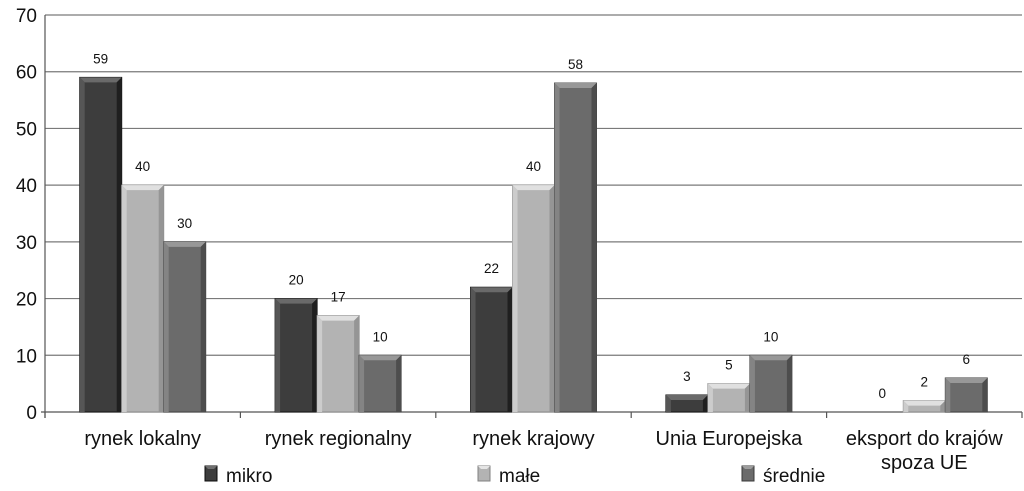 This screenshot has height=491, width=1024. Describe the element at coordinates (338, 439) in the screenshot. I see `category-label: rynek regionalny` at that location.